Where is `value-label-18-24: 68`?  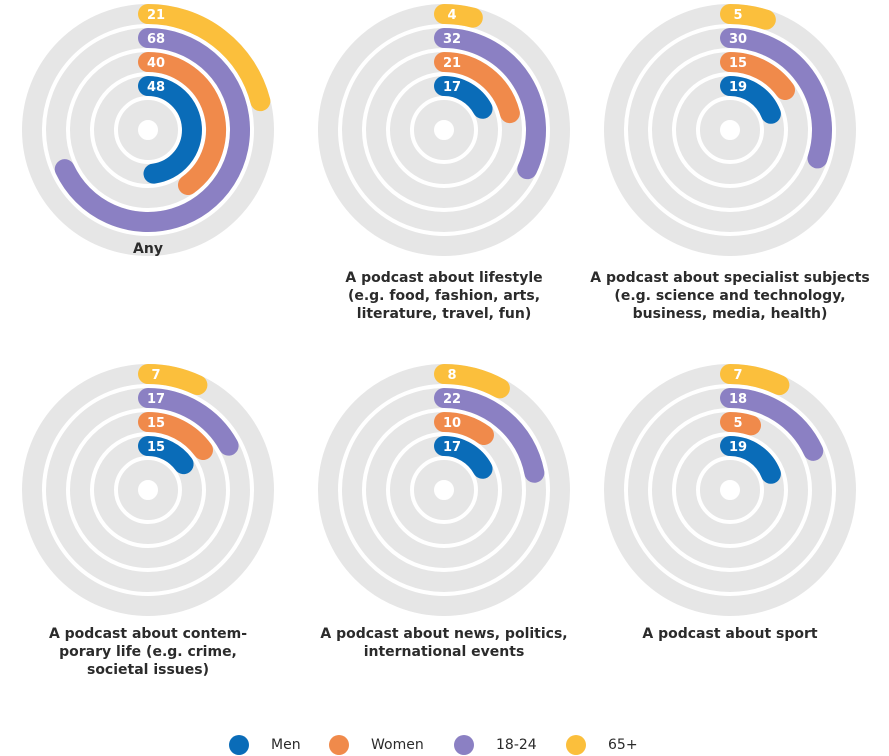 value-label-18-24: 68 is located at coordinates (156, 39).